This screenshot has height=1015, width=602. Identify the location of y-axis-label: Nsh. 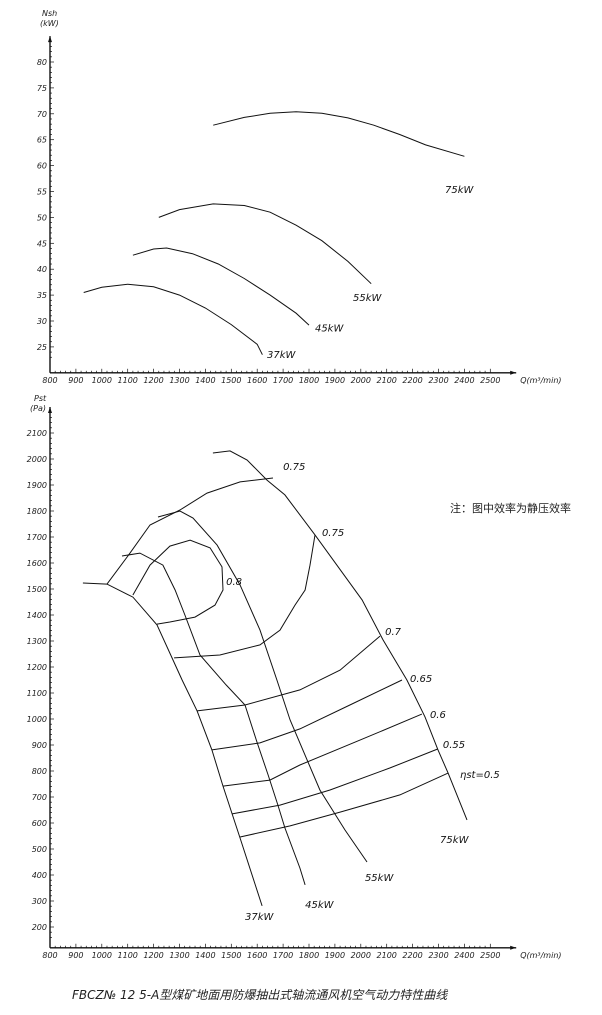
(49, 13).